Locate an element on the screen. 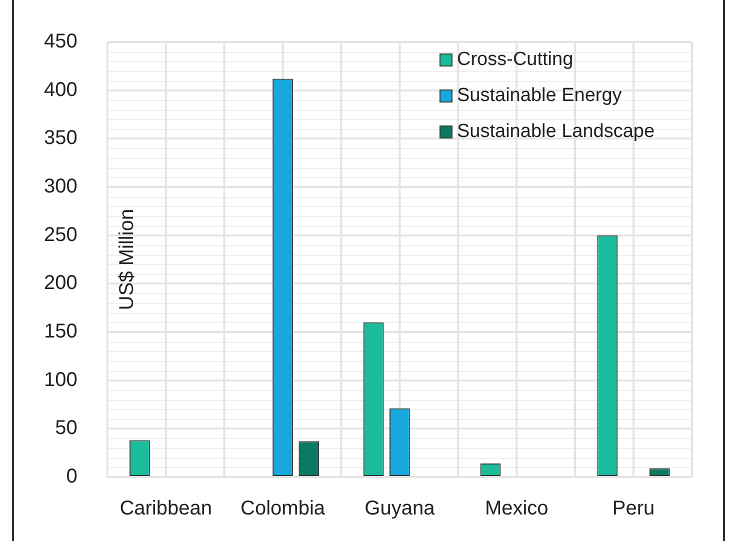 This screenshot has width=730, height=541. y-tick-label: 350 is located at coordinates (61, 138).